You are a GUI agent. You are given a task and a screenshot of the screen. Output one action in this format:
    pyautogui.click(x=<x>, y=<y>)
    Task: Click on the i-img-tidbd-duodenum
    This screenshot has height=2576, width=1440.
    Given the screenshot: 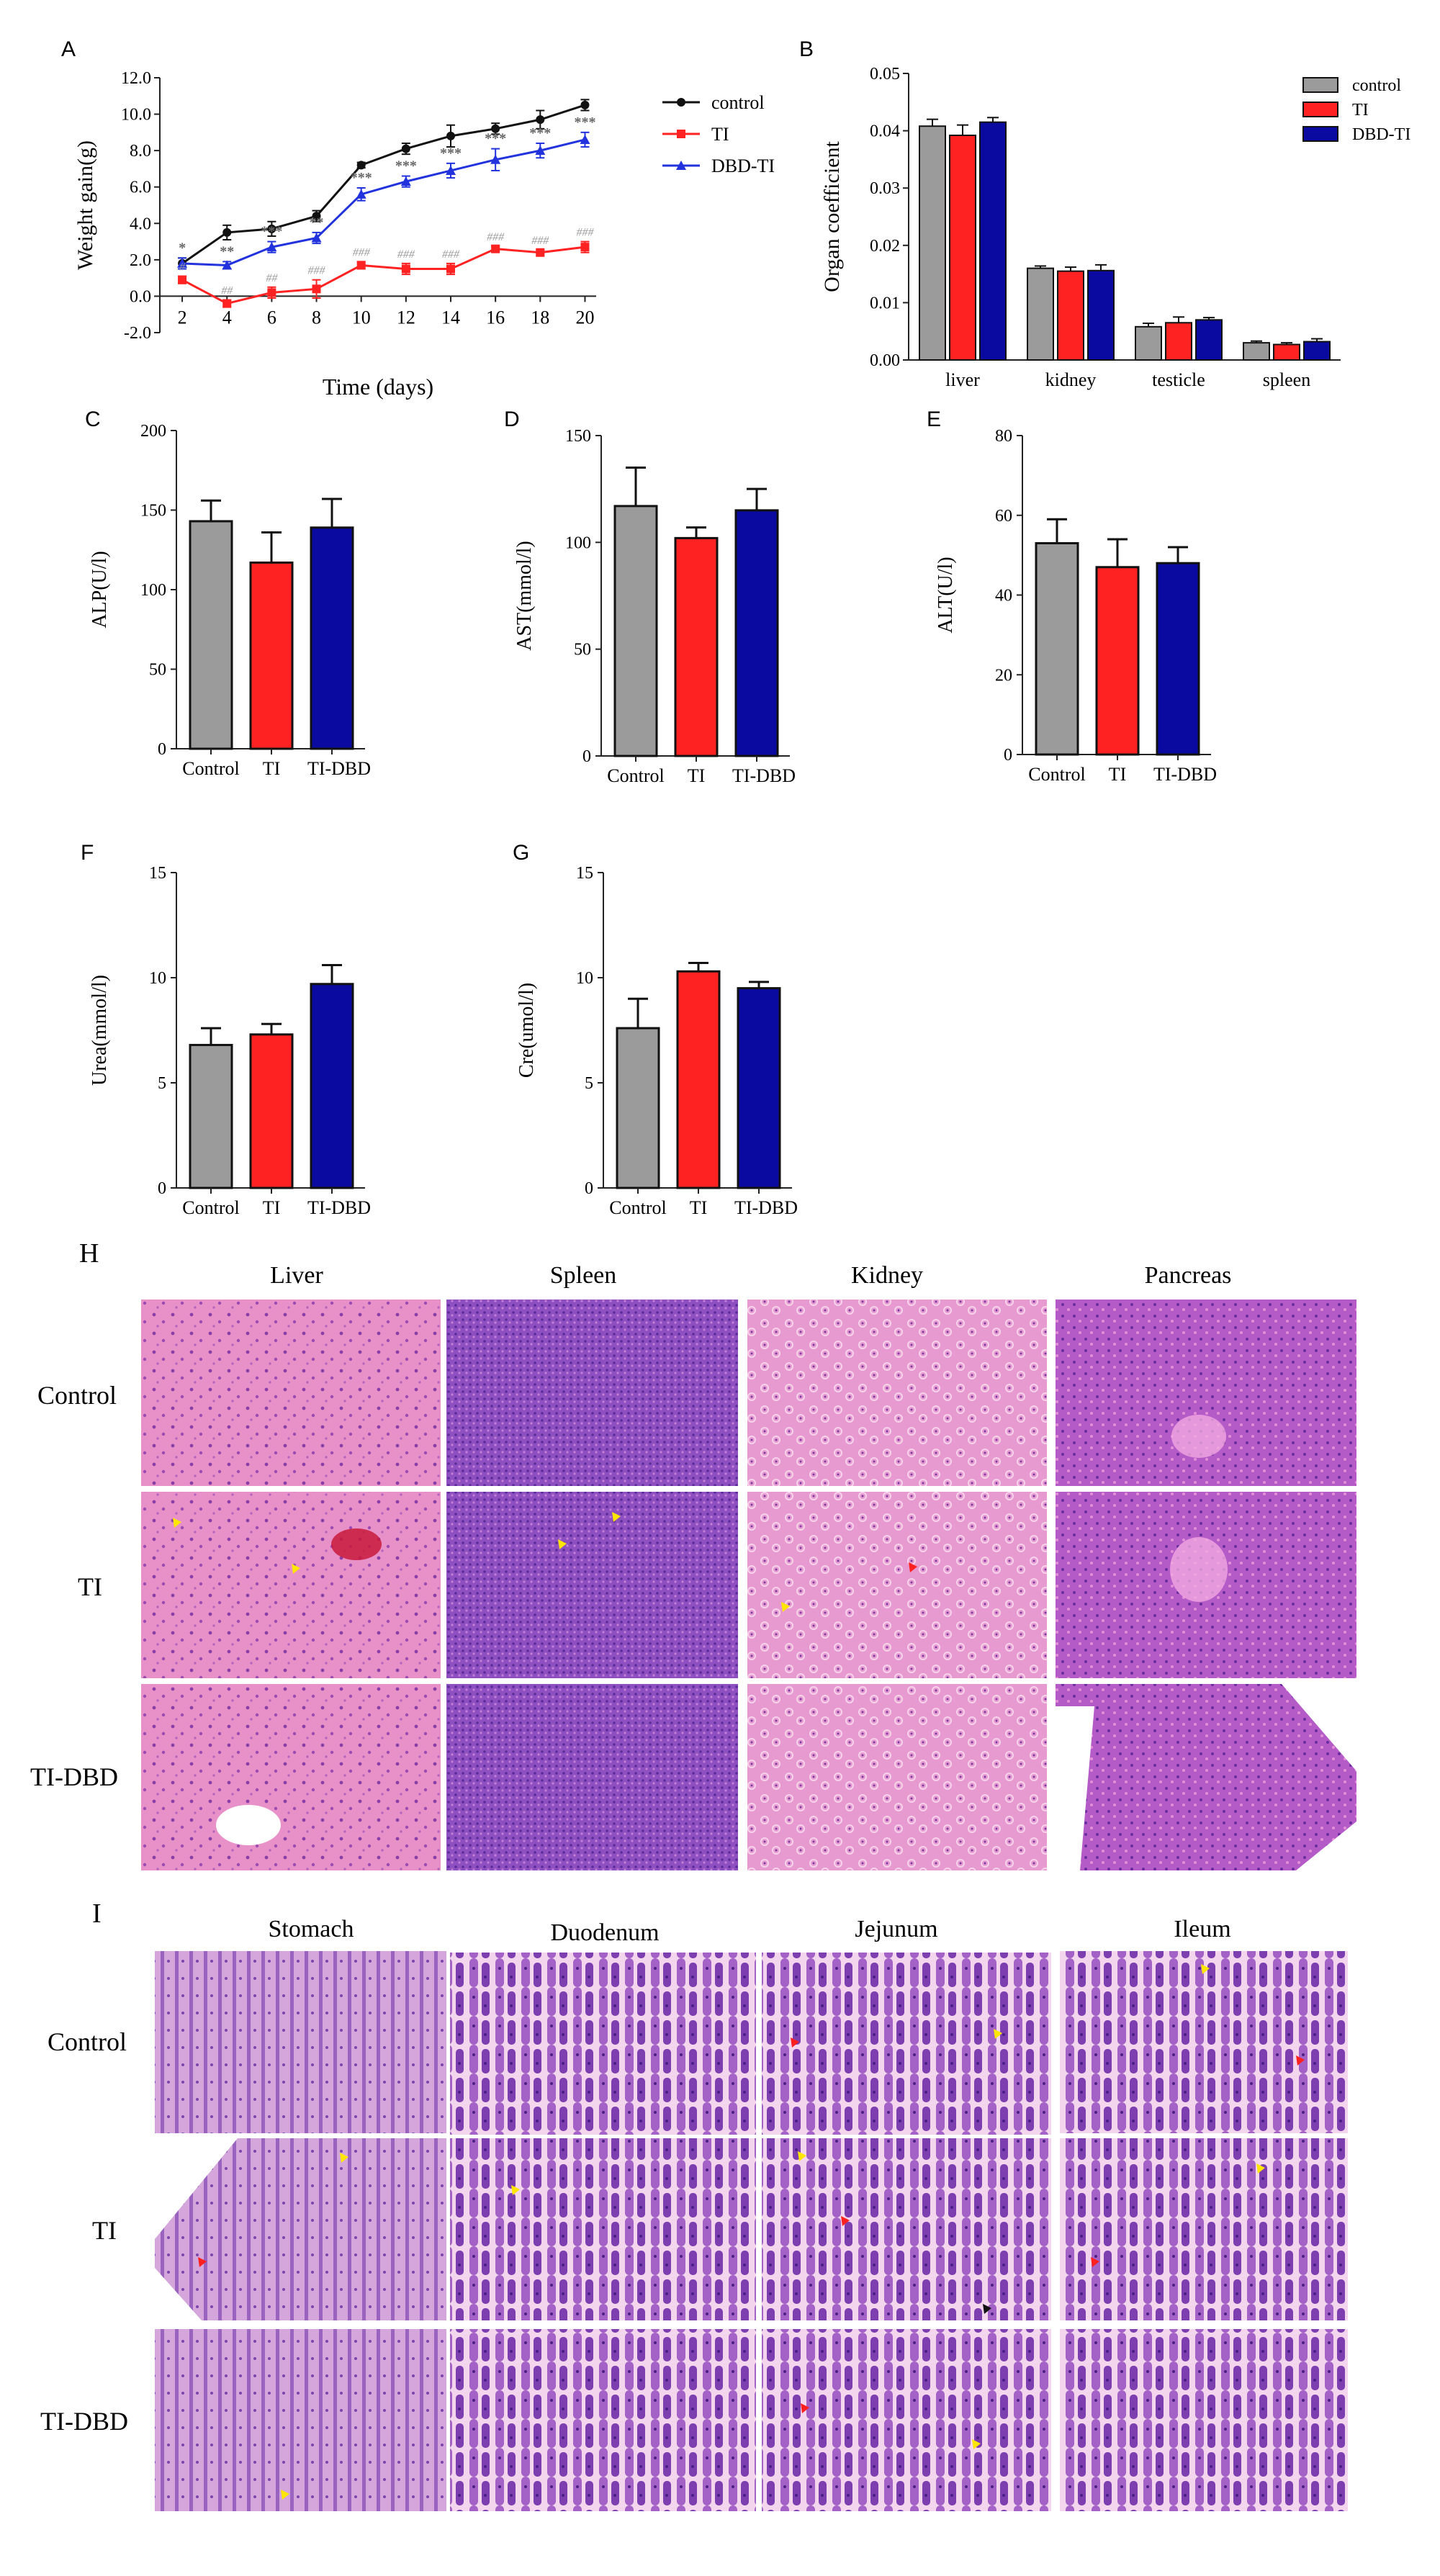 What is the action you would take?
    pyautogui.click(x=603, y=2420)
    